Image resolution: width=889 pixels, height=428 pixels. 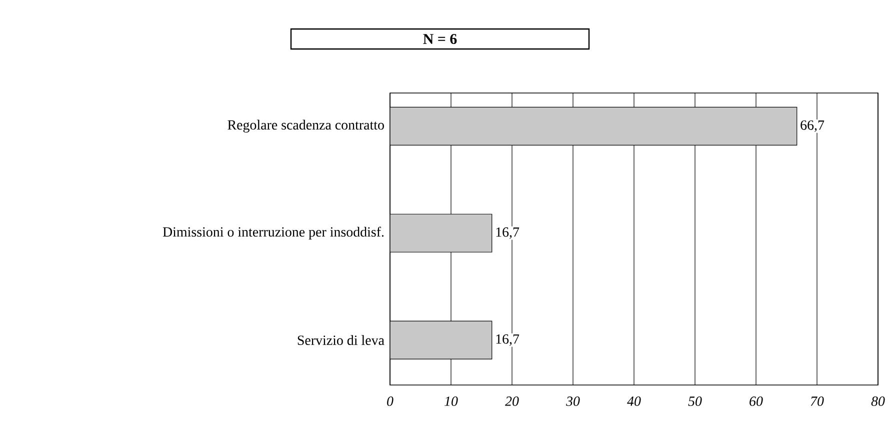 I want to click on x-tick-label: 0, so click(x=390, y=401).